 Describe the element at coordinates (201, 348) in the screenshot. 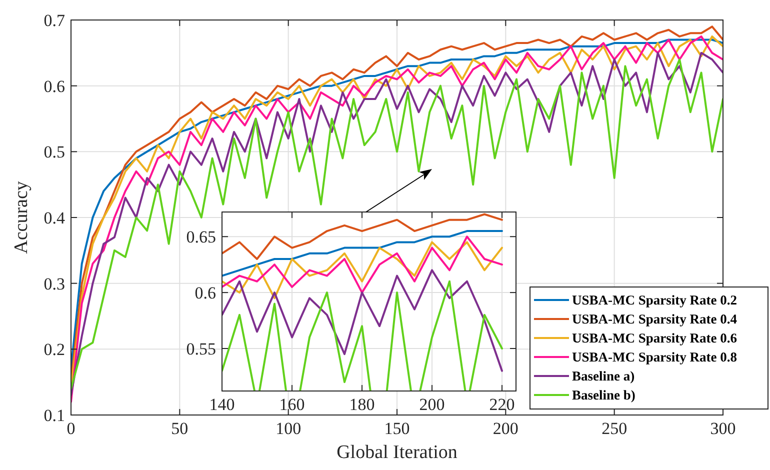

I see `y-tick-label: 0.55` at that location.